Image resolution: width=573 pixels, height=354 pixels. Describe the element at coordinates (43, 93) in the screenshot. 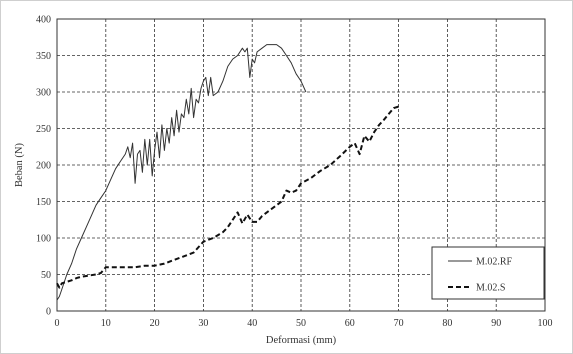

I see `y-tick-label-300: 300` at that location.